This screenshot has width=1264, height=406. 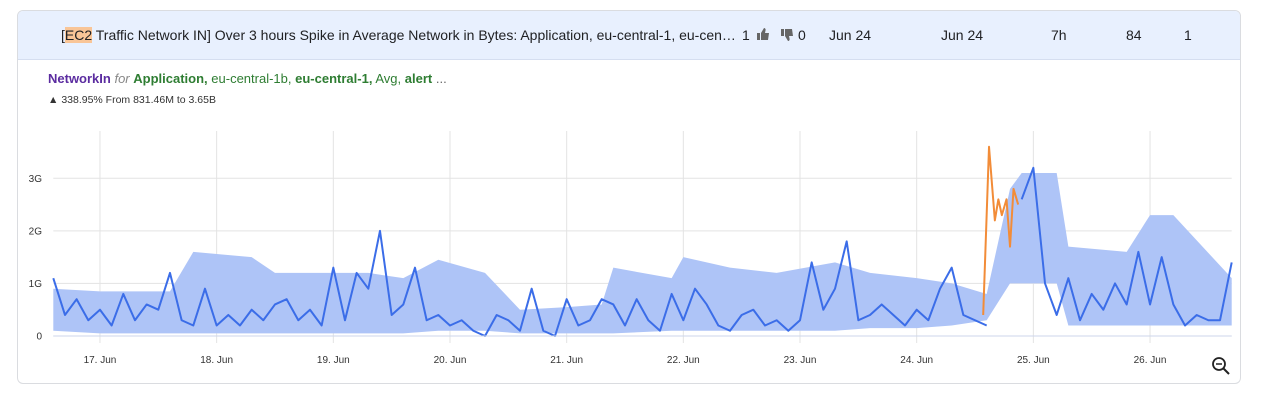 What do you see at coordinates (138, 100) in the screenshot?
I see `change-text: 338.95% From 831.46M to 3.65B` at bounding box center [138, 100].